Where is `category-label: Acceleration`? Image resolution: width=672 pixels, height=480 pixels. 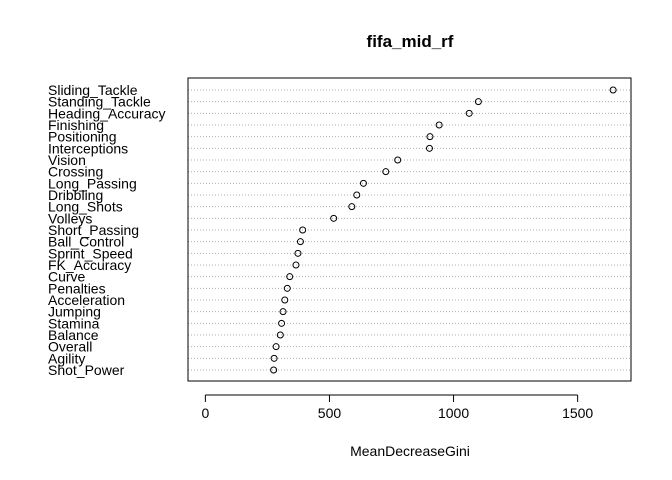
category-label: Acceleration is located at coordinates (86, 300).